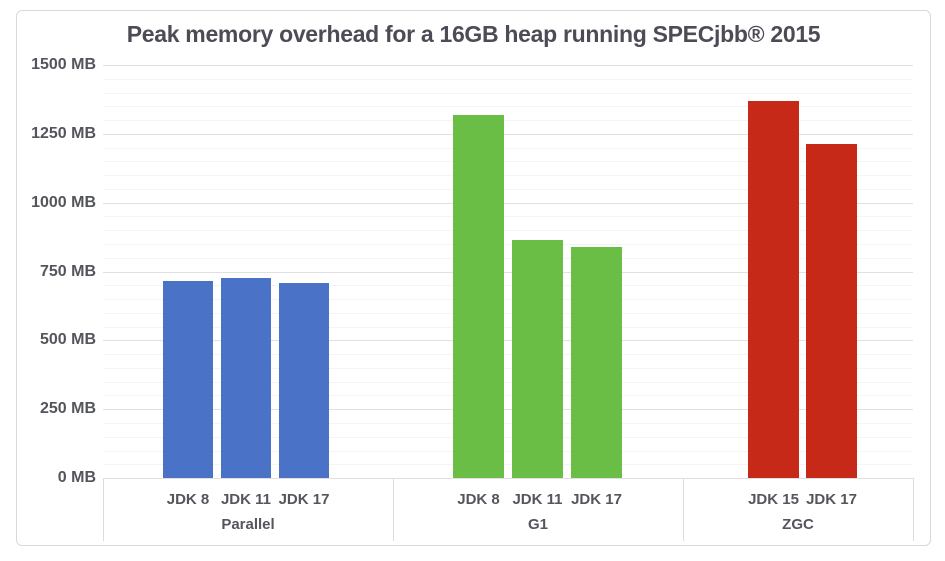  What do you see at coordinates (798, 524) in the screenshot?
I see `group-label-zgc: ZGC` at bounding box center [798, 524].